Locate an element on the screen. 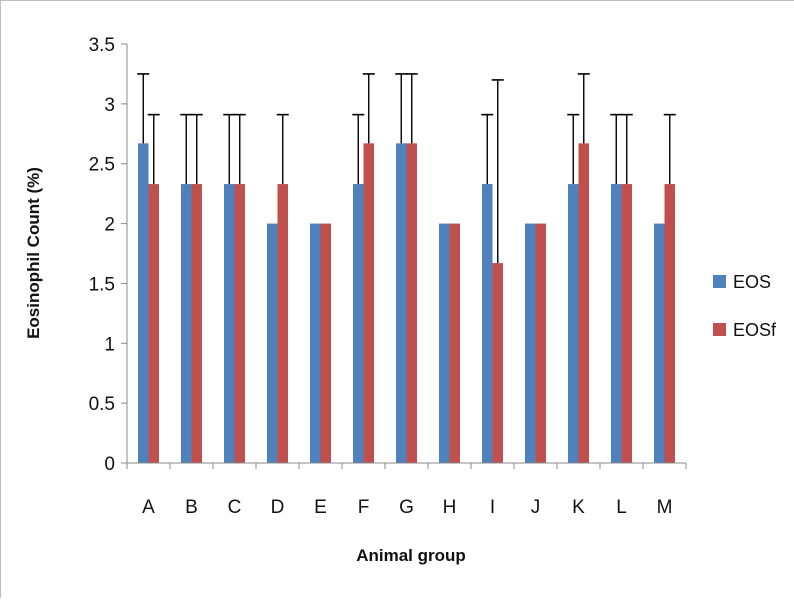 The width and height of the screenshot is (794, 604). x-category-label: K is located at coordinates (578, 507).